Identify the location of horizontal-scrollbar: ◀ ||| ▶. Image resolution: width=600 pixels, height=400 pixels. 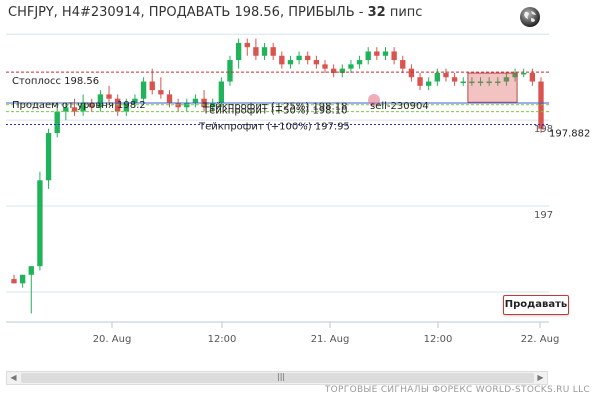
(277, 378).